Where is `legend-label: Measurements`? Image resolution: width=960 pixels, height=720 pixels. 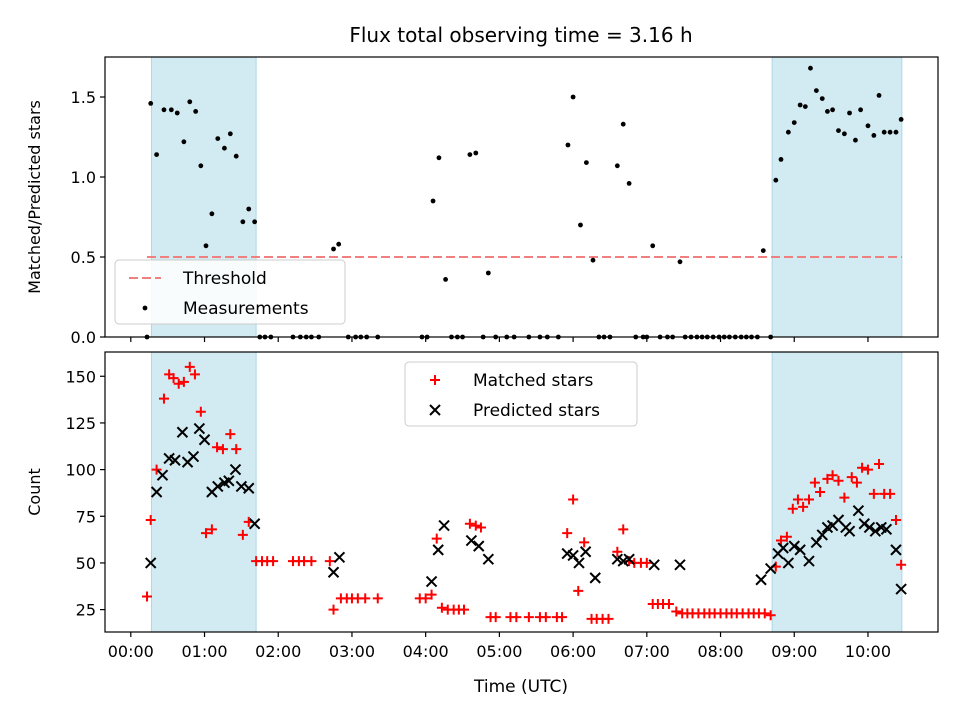
legend-label: Measurements is located at coordinates (246, 309).